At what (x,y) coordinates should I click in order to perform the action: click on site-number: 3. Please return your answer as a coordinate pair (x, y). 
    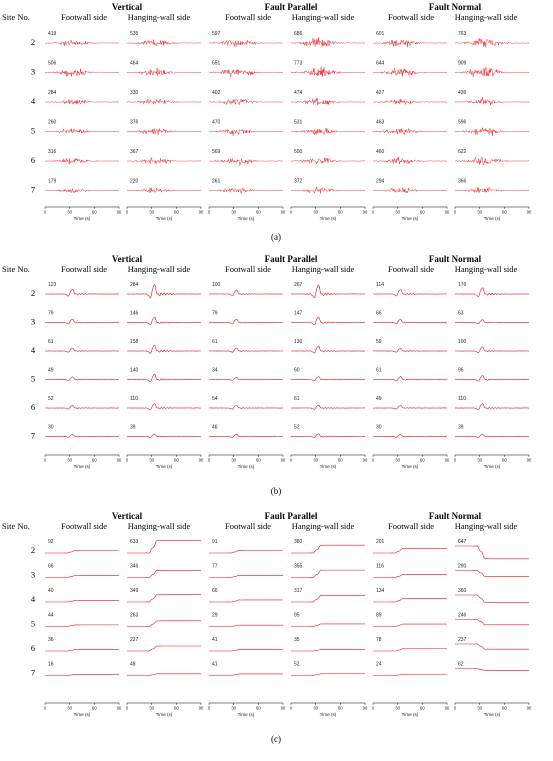
    Looking at the image, I should click on (33, 72).